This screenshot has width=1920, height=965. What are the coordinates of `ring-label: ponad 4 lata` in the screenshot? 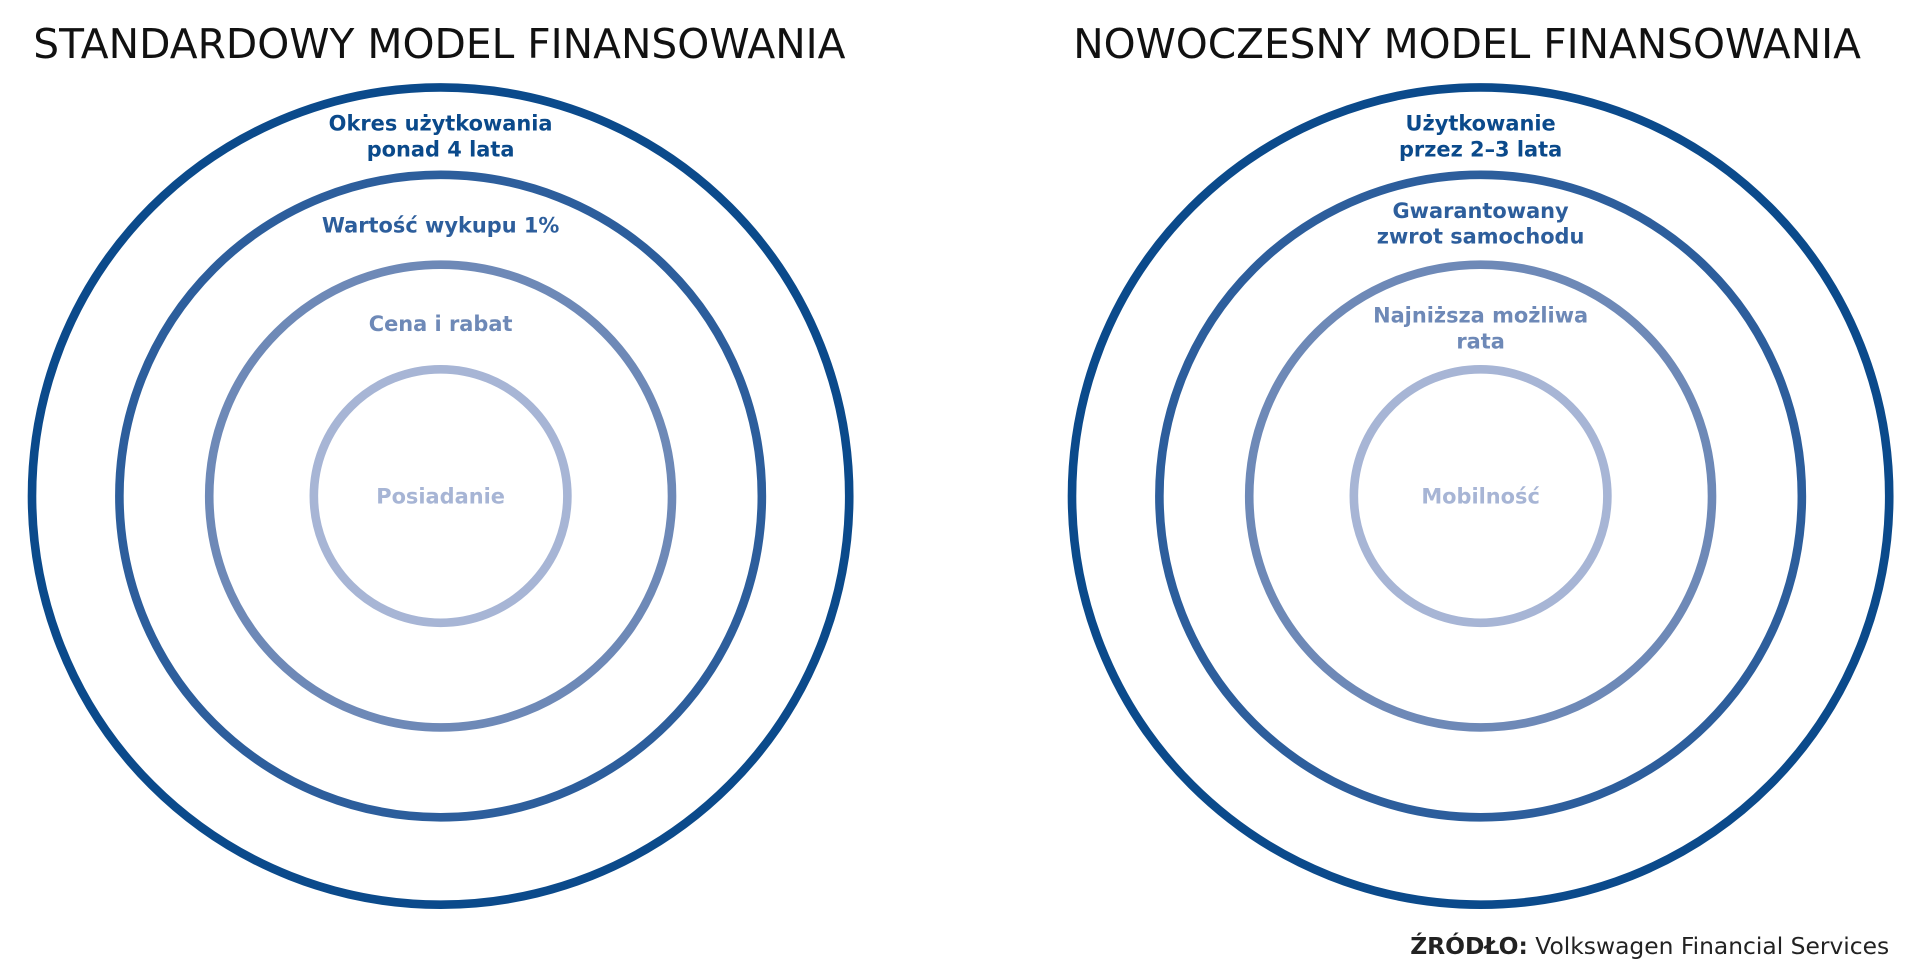 It's located at (441, 149).